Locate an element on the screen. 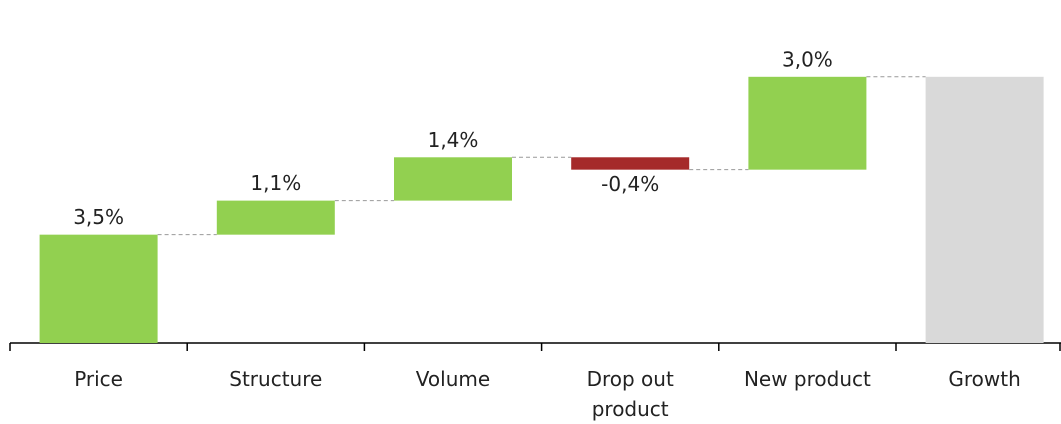 The width and height of the screenshot is (1061, 424). data-label: -0,4% is located at coordinates (630, 184).